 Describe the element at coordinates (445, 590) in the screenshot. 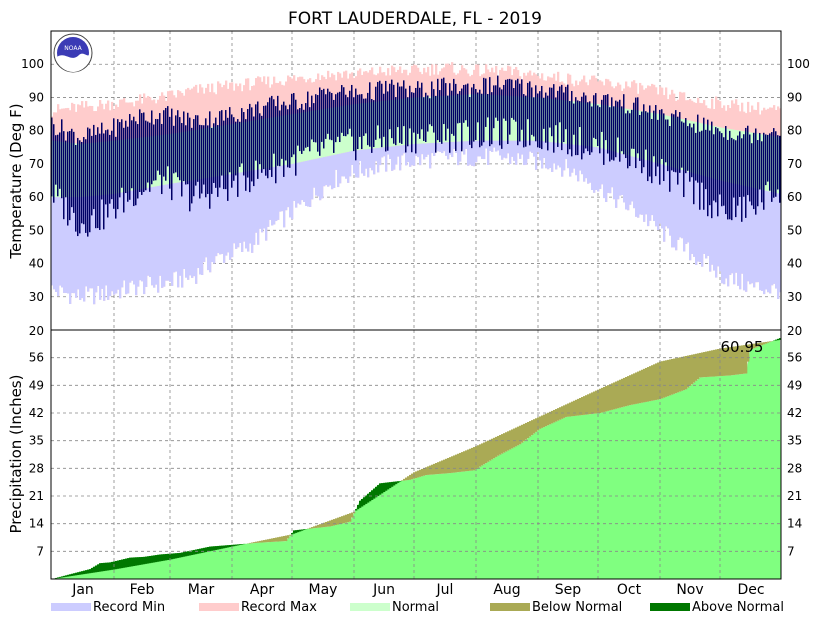

I see `month-label: Jul` at that location.